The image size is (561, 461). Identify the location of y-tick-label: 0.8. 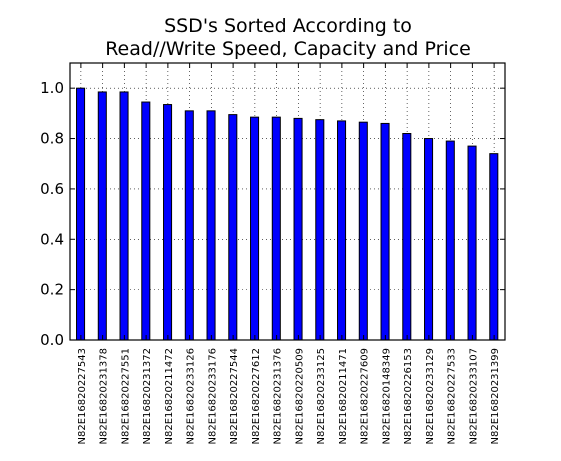
(52, 139).